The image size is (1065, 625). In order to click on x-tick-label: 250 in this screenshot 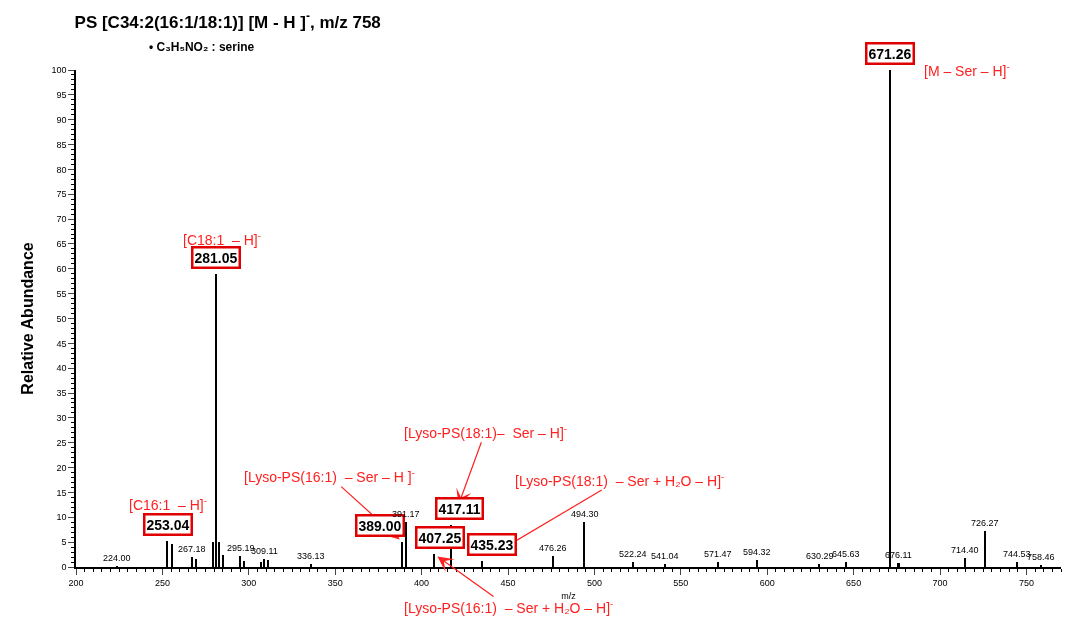, I will do `click(162, 582)`.